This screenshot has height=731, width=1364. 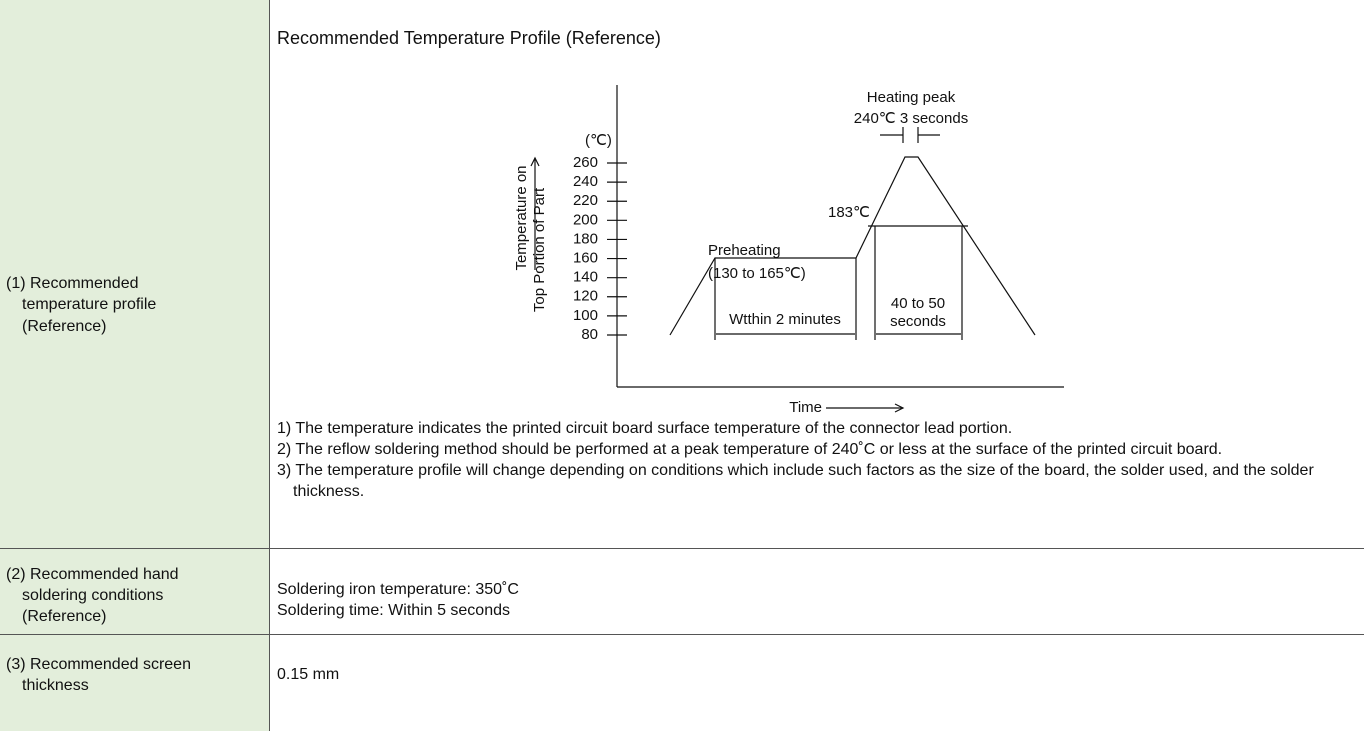 I want to click on y-unit: (℃), so click(x=598, y=140).